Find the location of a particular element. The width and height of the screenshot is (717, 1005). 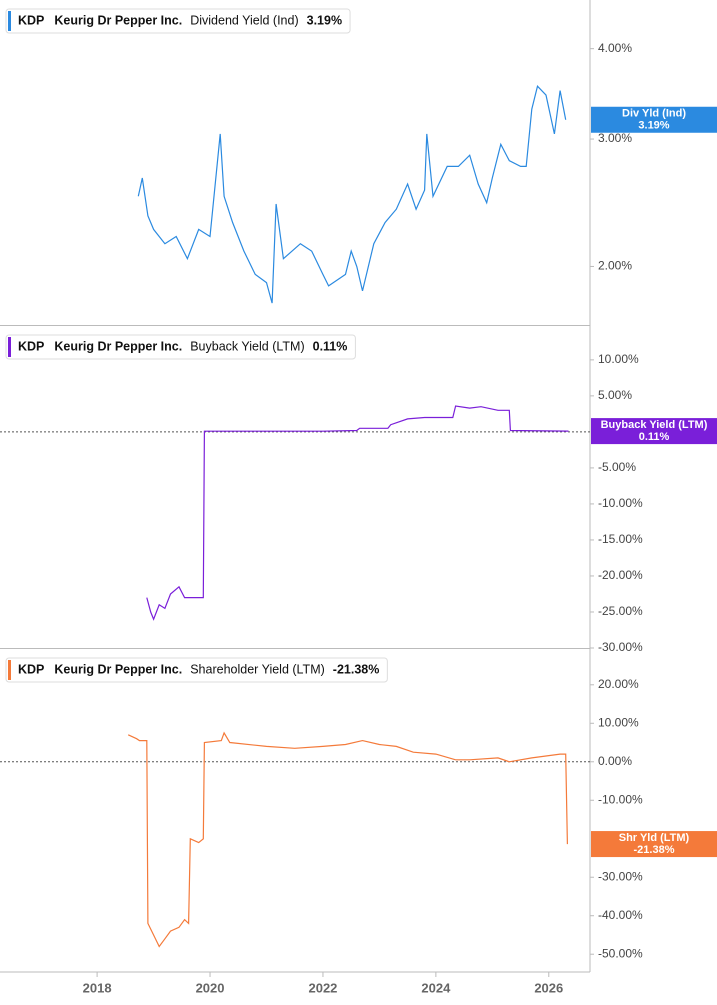

legend-text: Shareholder Yield (LTM) is located at coordinates (257, 669).